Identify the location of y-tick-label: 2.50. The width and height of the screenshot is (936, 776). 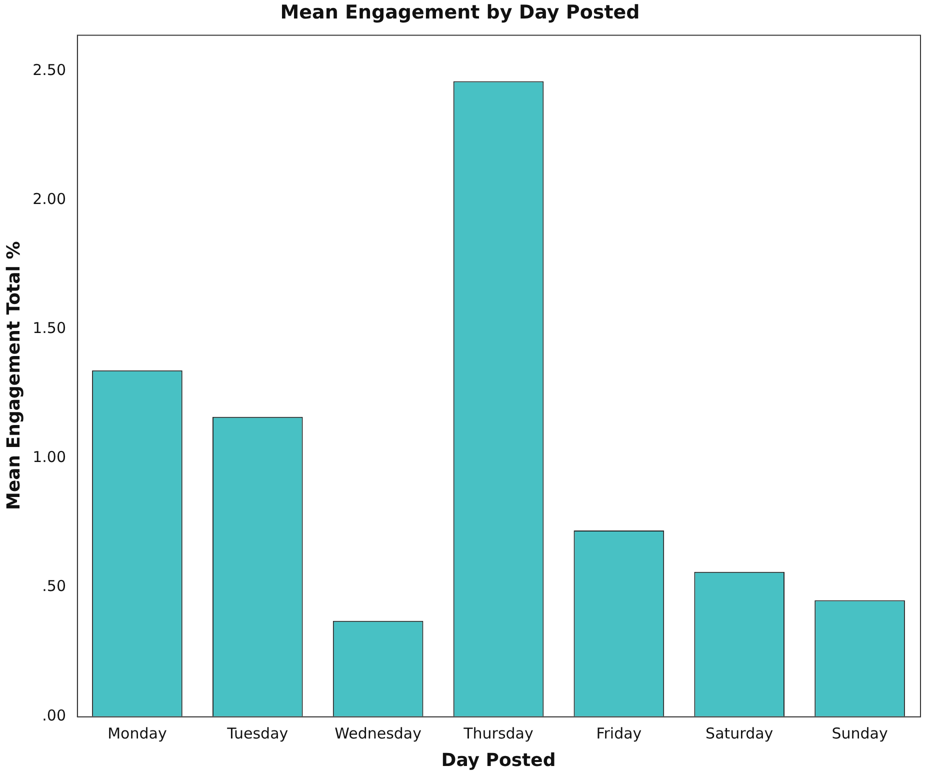
(49, 69).